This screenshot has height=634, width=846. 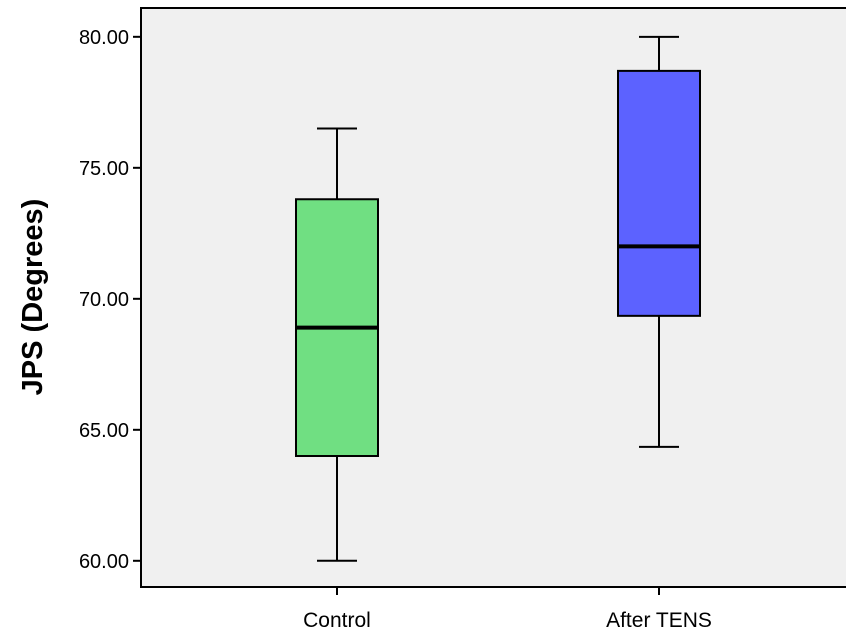 I want to click on y-axis: 60.00 65.00 70.00 75.00 80.00, so click(x=110, y=300).